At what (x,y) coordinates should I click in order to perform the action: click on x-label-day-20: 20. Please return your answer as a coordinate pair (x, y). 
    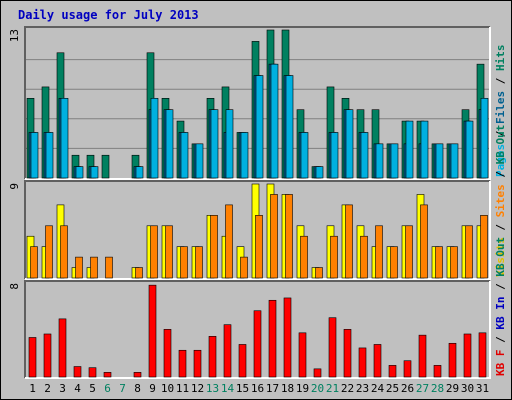
    Looking at the image, I should click on (317, 388).